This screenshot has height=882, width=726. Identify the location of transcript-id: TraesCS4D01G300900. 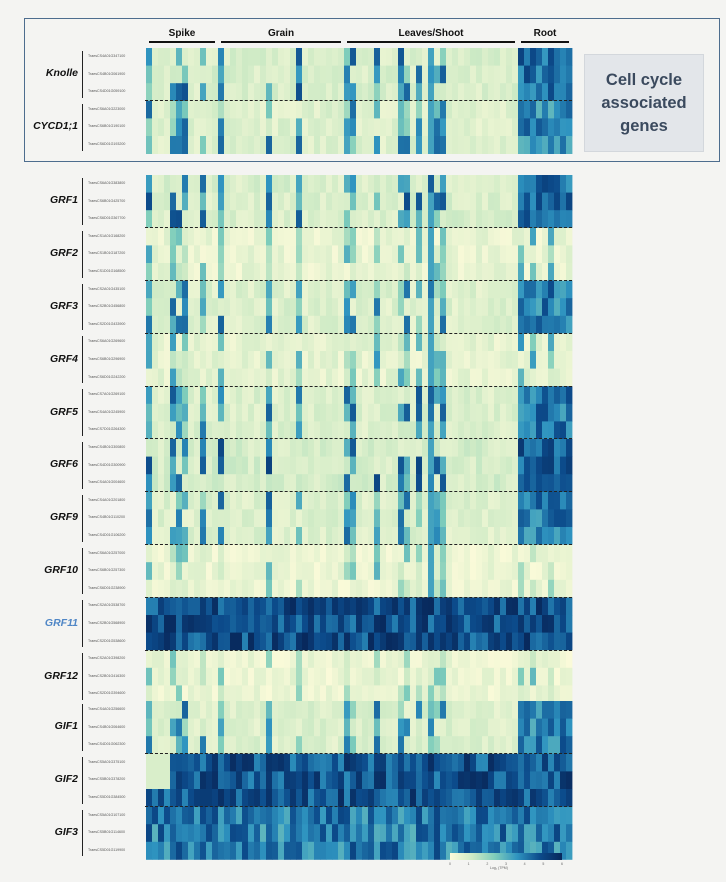
(107, 464).